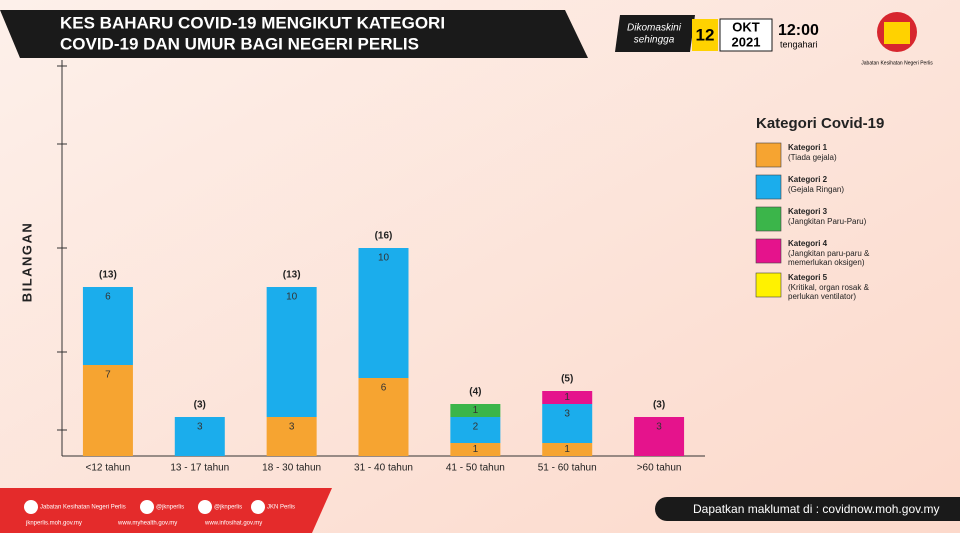 Image resolution: width=960 pixels, height=533 pixels. Describe the element at coordinates (252, 22) in the screenshot. I see `title-line: KES BAHARU COVID-19 MENGIKUT KATEGORI` at that location.